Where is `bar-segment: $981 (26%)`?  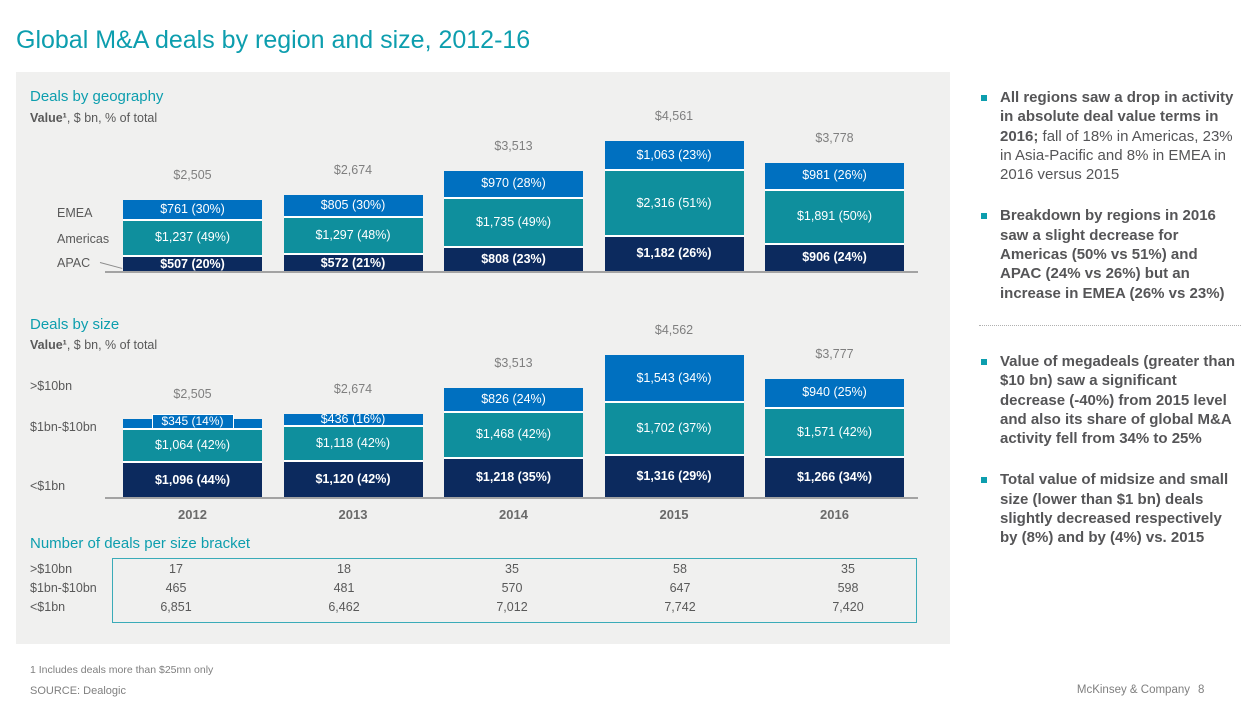 bar-segment: $981 (26%) is located at coordinates (834, 177).